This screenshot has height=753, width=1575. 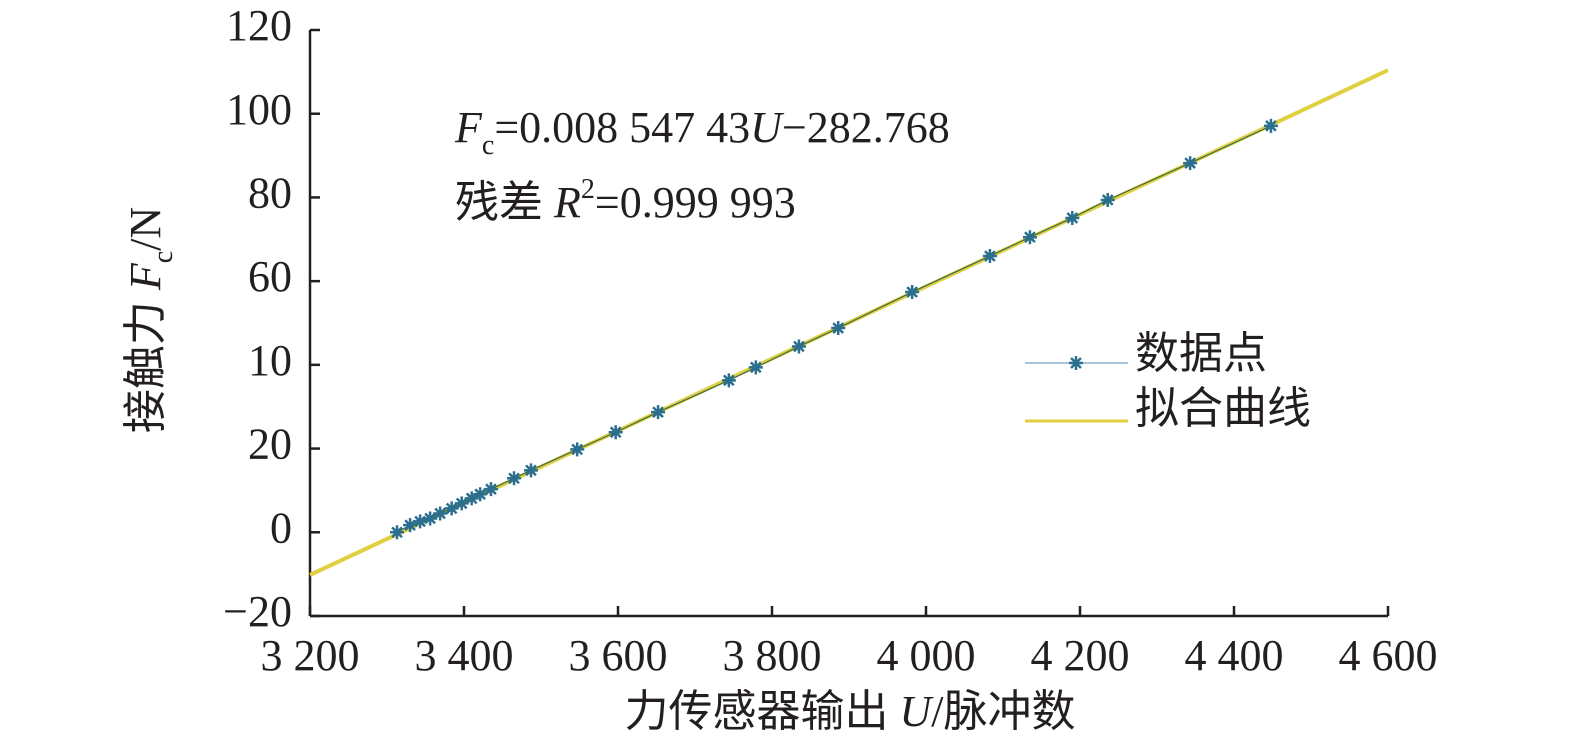 What do you see at coordinates (1003, 711) in the screenshot?
I see `x-axis-label-part: /脉冲数` at bounding box center [1003, 711].